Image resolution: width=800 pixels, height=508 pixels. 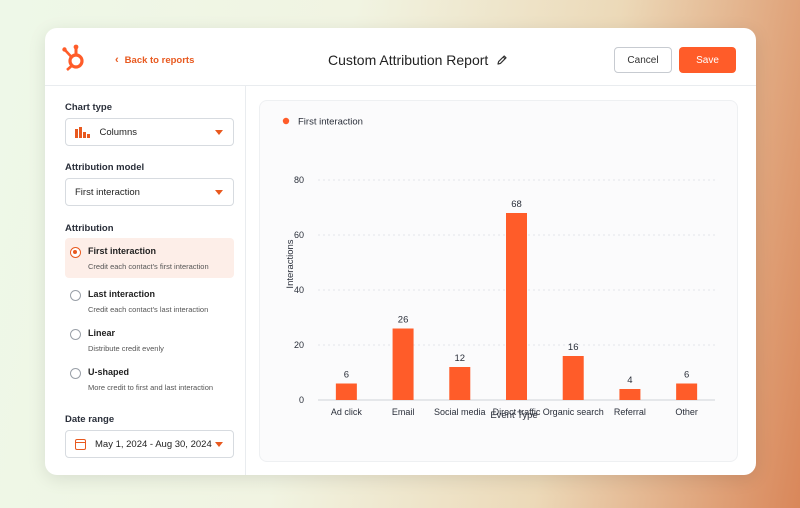 I want to click on back-label: Back to reports, so click(x=159, y=60).